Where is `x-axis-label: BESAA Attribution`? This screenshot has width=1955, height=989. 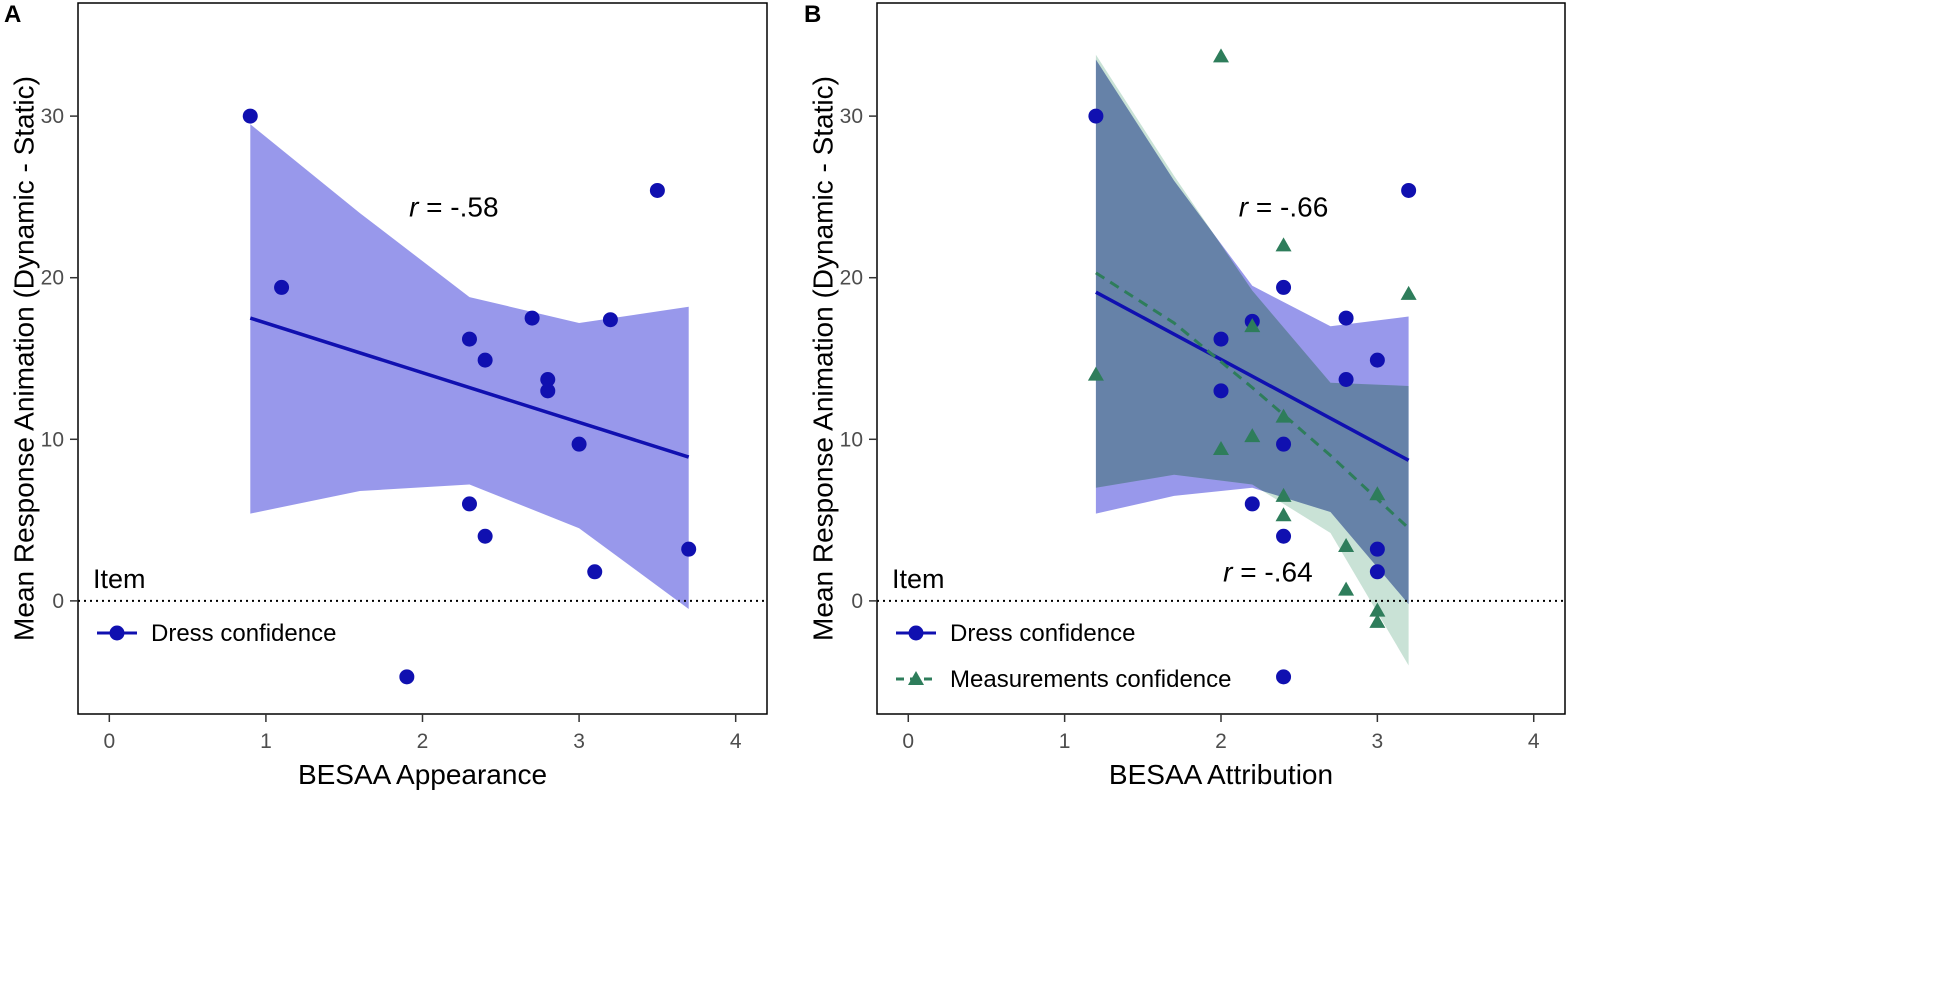 x-axis-label: BESAA Attribution is located at coordinates (1221, 774).